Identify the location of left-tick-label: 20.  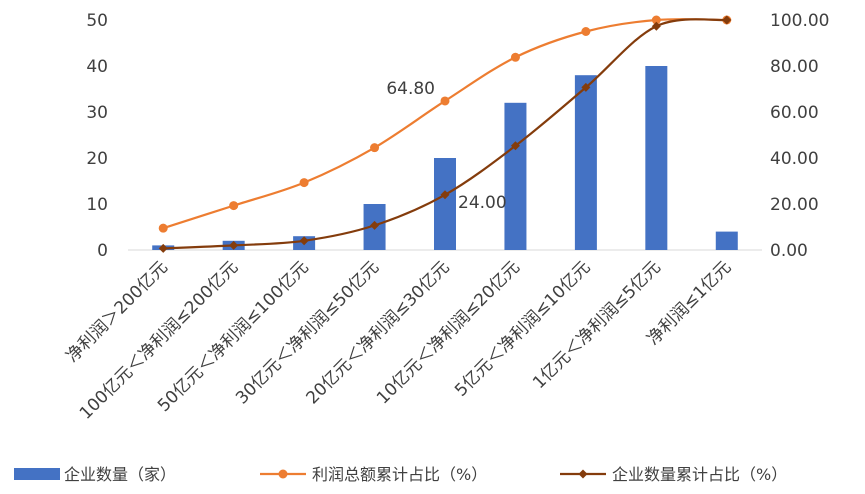
(97, 159).